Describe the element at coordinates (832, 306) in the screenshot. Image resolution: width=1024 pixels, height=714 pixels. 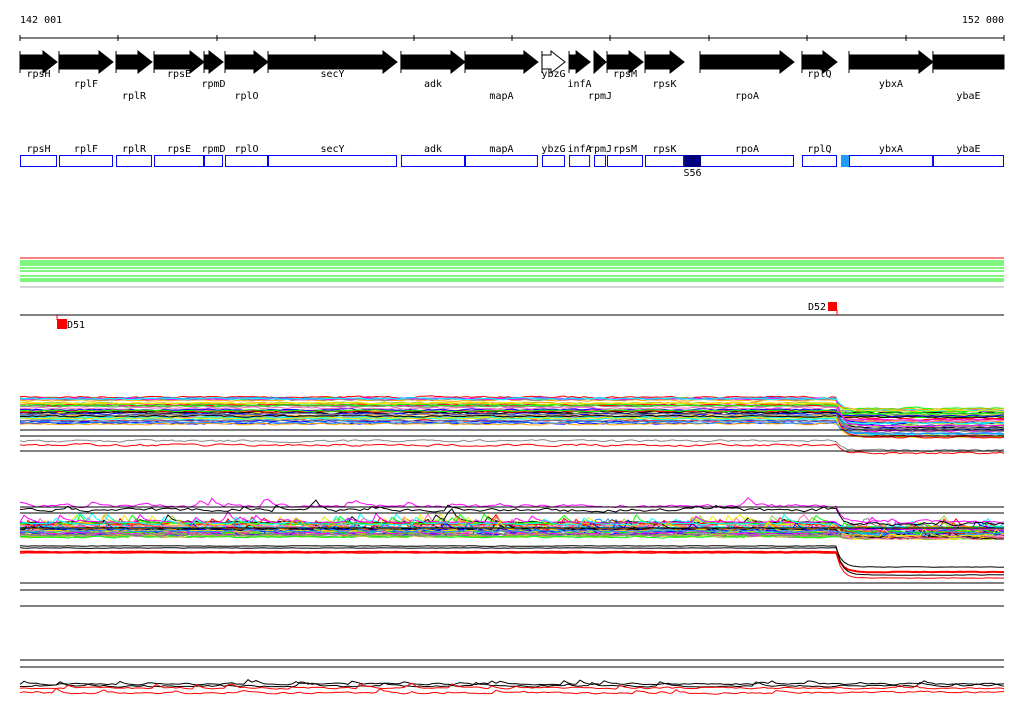
I see `marker-D52` at that location.